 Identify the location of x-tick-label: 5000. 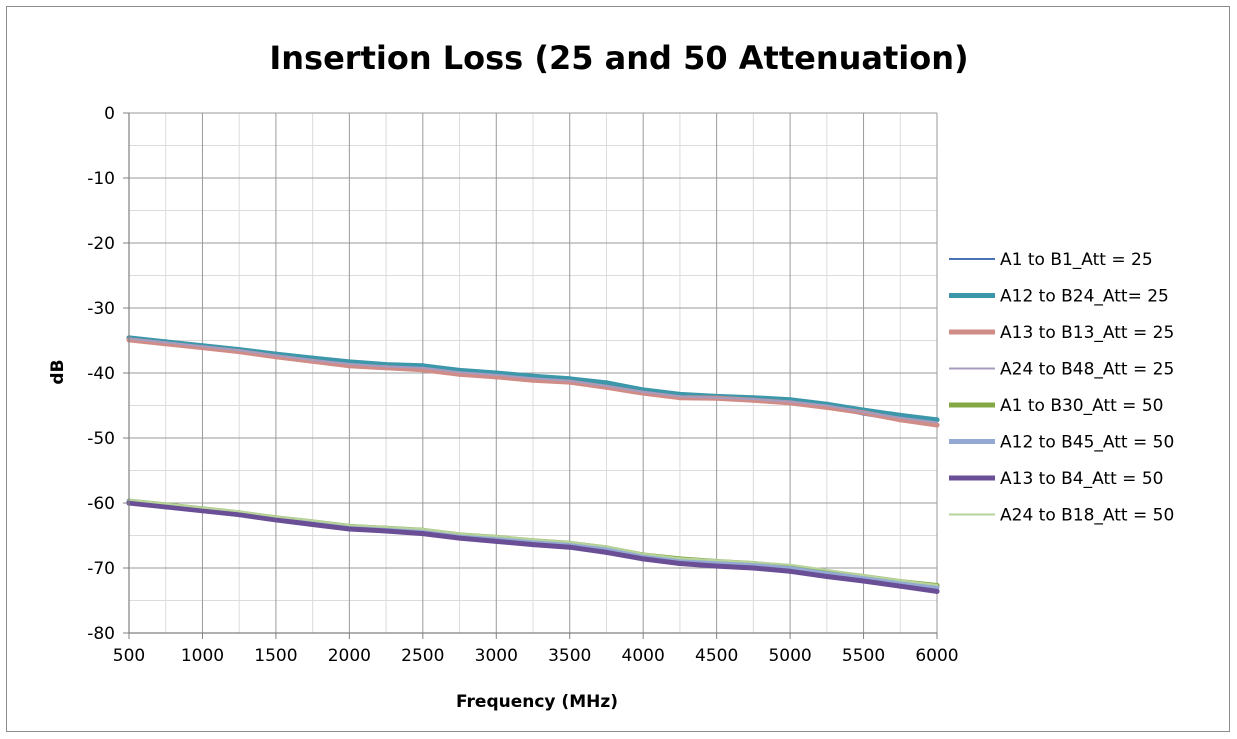
(789, 656).